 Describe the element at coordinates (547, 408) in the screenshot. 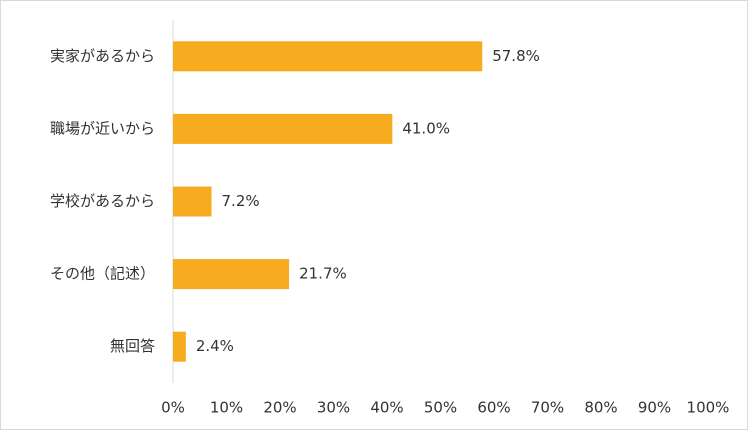

I see `x-tick-label: 70%` at that location.